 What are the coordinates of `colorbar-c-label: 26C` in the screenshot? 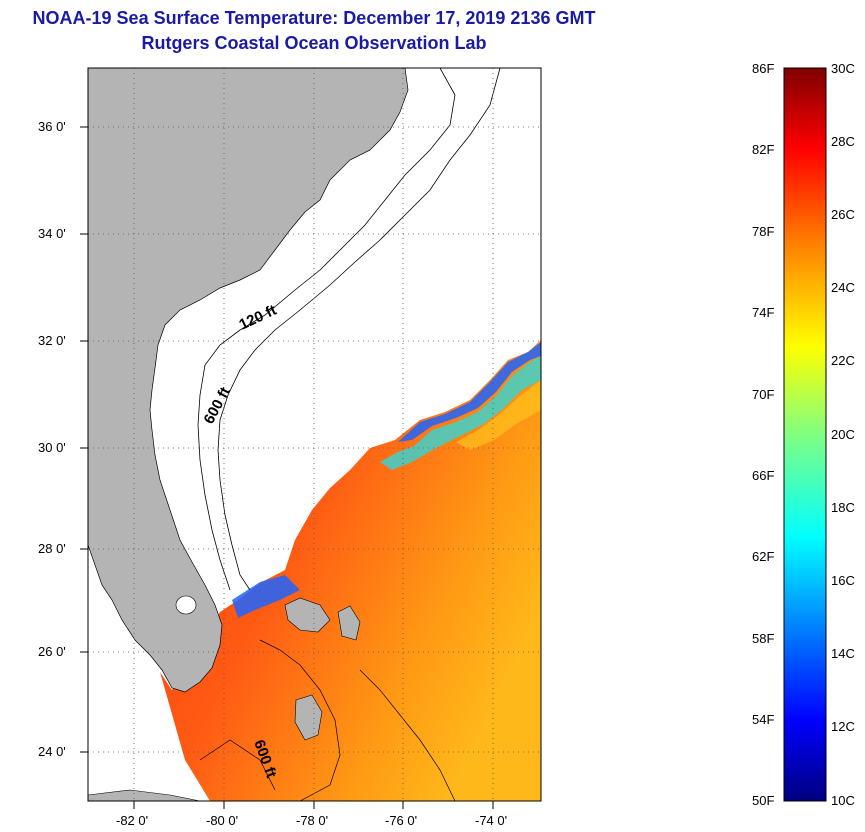 It's located at (843, 214).